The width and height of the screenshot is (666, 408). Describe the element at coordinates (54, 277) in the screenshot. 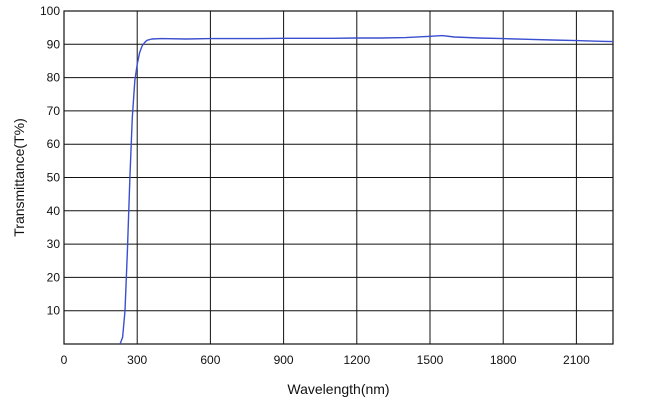

I see `y-tick-label: 20` at that location.